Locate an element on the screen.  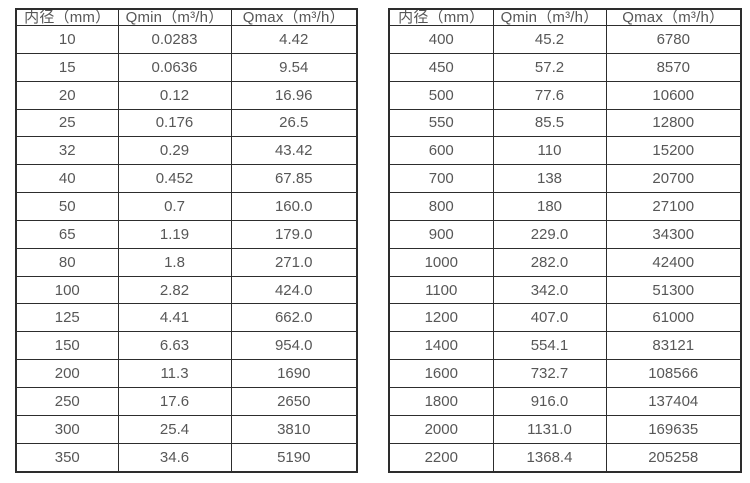
table-cell: 300 is located at coordinates (67, 429).